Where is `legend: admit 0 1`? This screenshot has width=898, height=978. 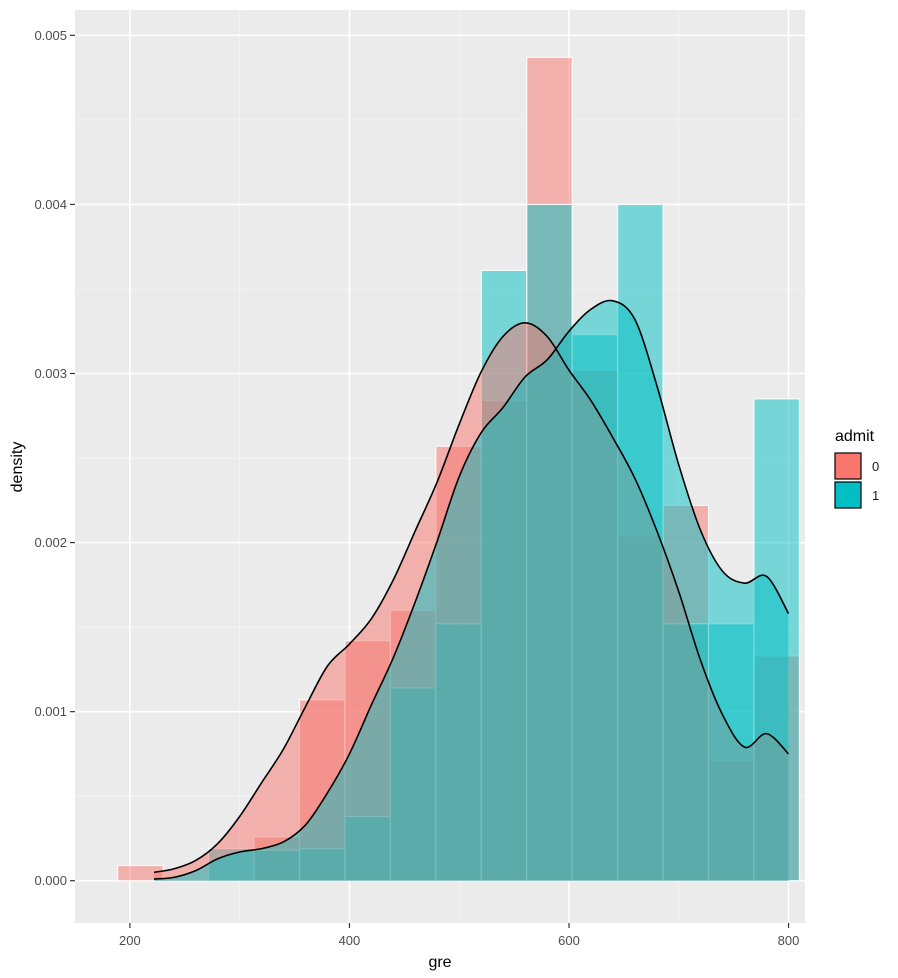 legend: admit 0 1 is located at coordinates (856, 468).